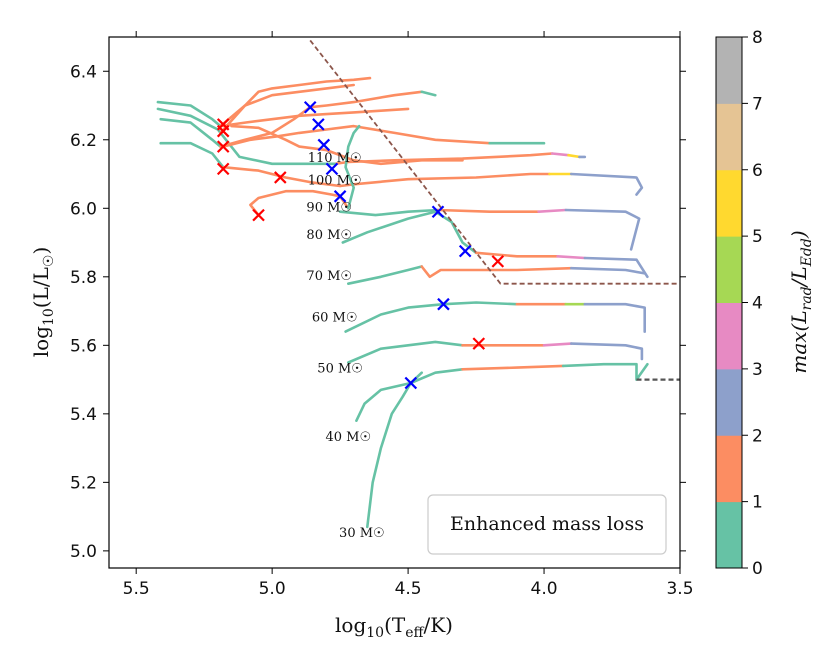 The width and height of the screenshot is (831, 669). I want to click on x-tick-label: 5.0, so click(272, 589).